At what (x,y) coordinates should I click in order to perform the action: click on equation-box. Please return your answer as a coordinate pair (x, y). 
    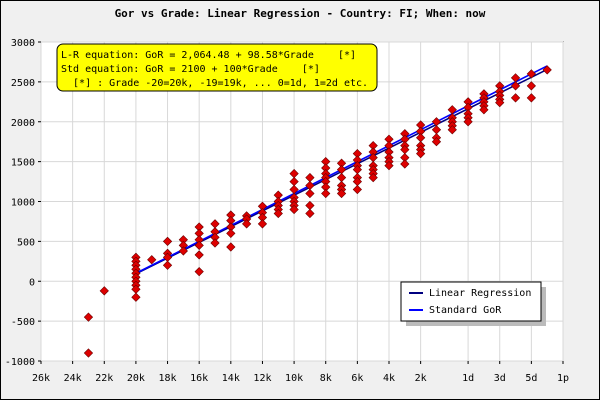
    Looking at the image, I should click on (217, 67).